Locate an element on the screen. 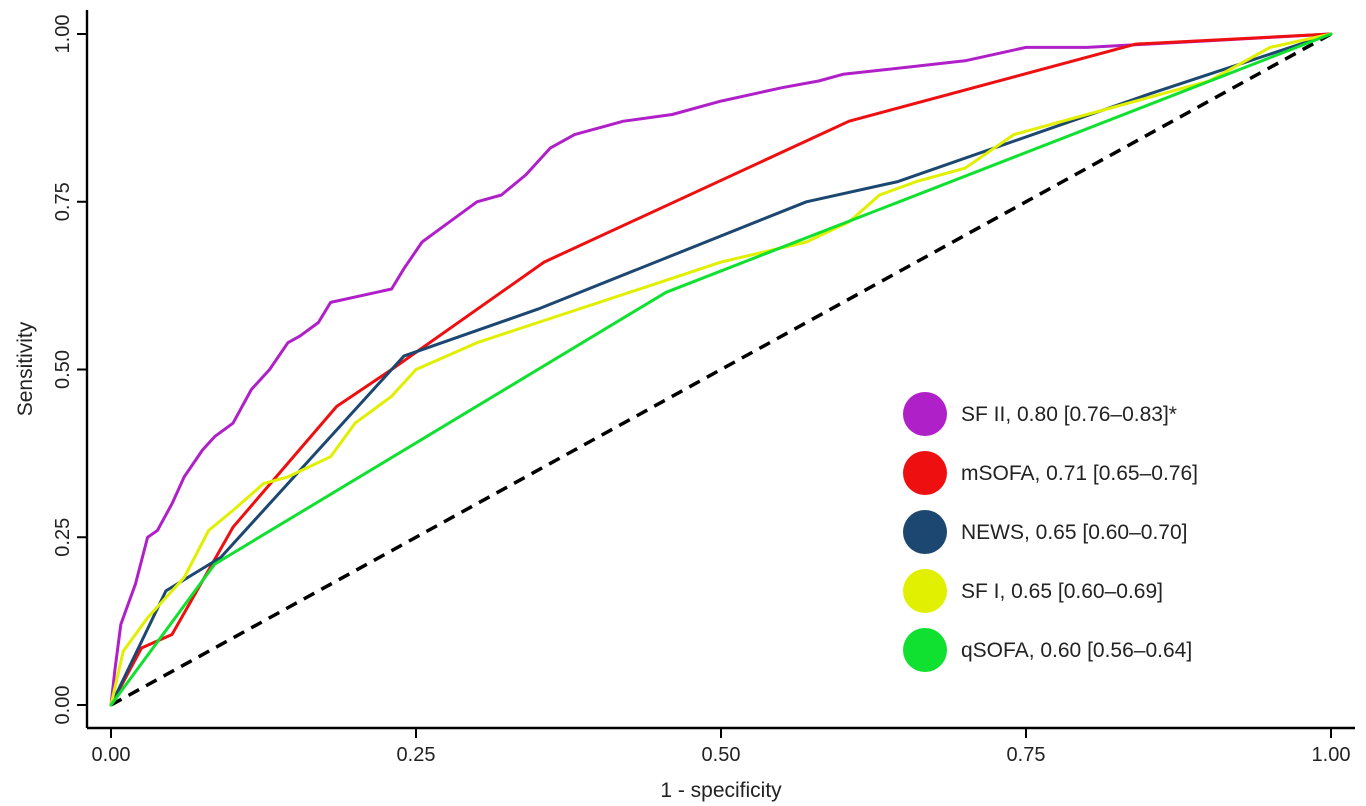  legend-label: qSOFA, 0.60 [0.56–0.64] is located at coordinates (1076, 650).